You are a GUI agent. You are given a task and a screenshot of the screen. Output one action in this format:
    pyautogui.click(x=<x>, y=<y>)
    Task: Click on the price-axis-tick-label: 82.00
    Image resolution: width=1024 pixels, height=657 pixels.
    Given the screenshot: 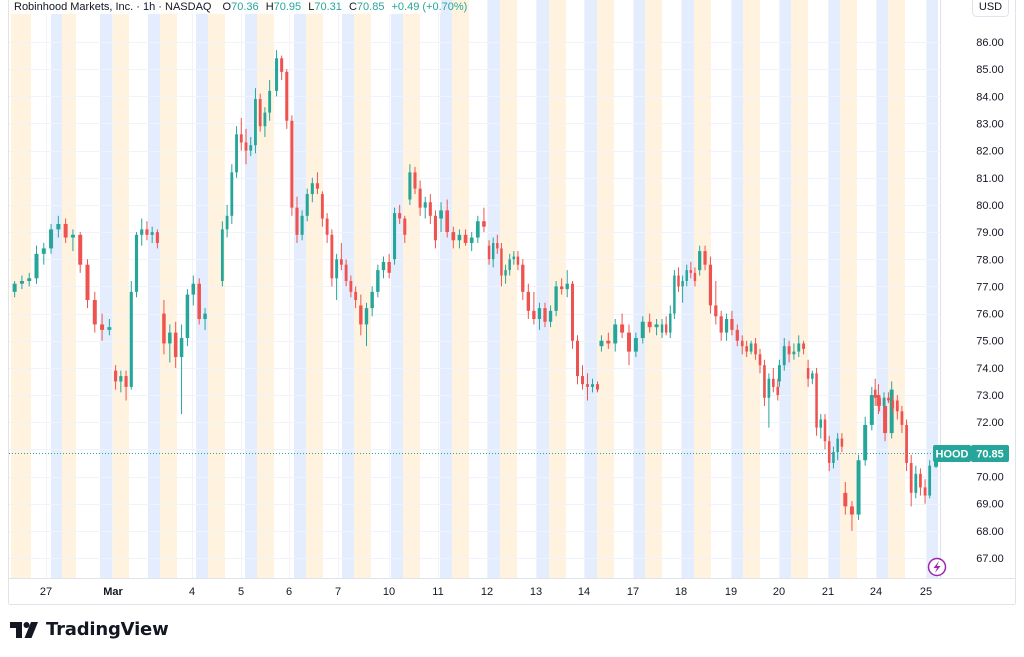 What is the action you would take?
    pyautogui.click(x=990, y=152)
    